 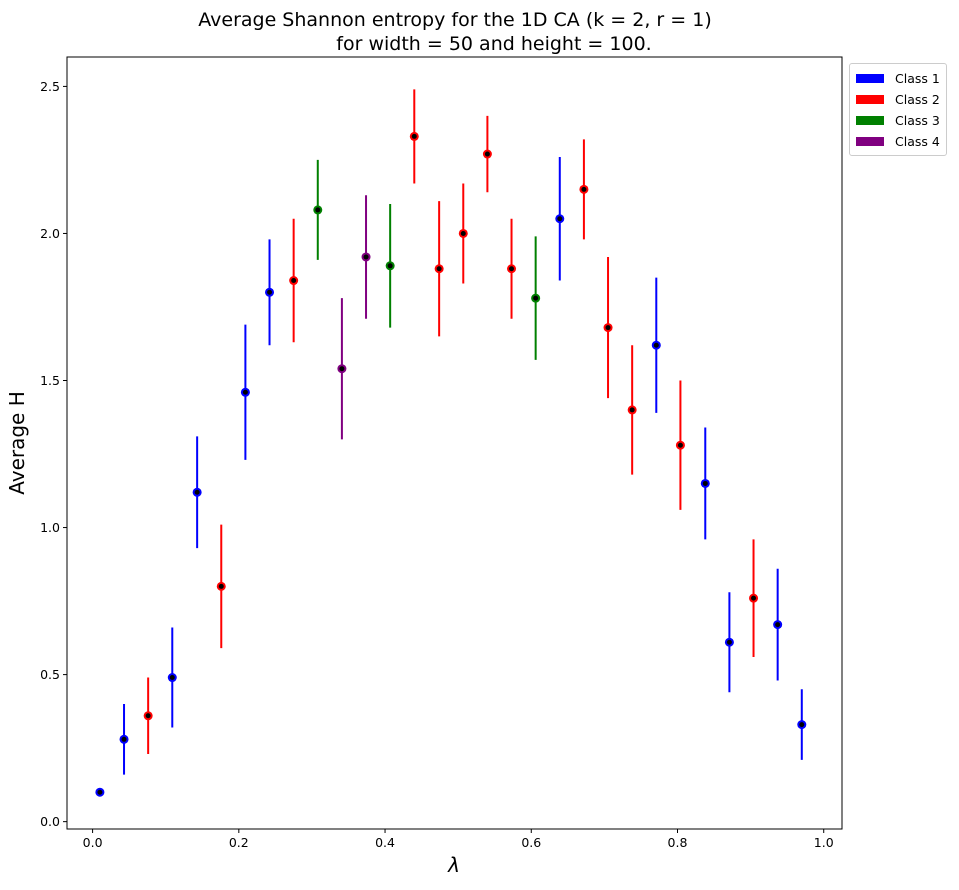 What do you see at coordinates (824, 842) in the screenshot?
I see `x-tick-label: 1.0` at bounding box center [824, 842].